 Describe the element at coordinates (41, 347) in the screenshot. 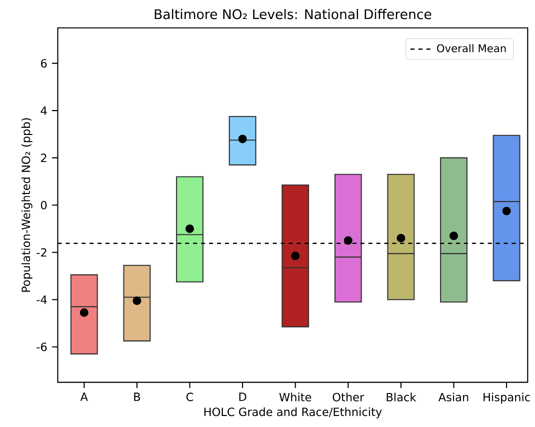

I see `y-tick-label: -6` at that location.